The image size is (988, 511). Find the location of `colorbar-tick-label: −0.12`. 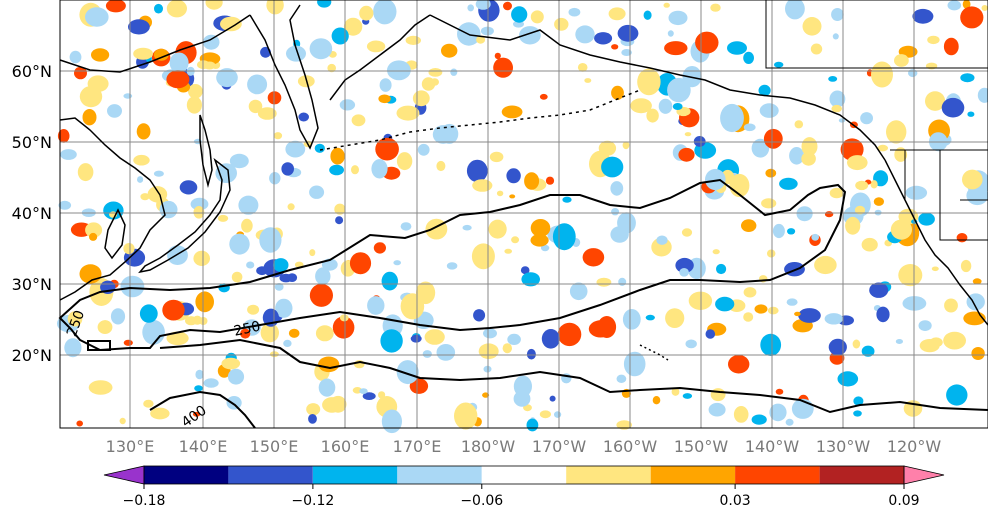

colorbar-tick-label: −0.12 is located at coordinates (312, 501).